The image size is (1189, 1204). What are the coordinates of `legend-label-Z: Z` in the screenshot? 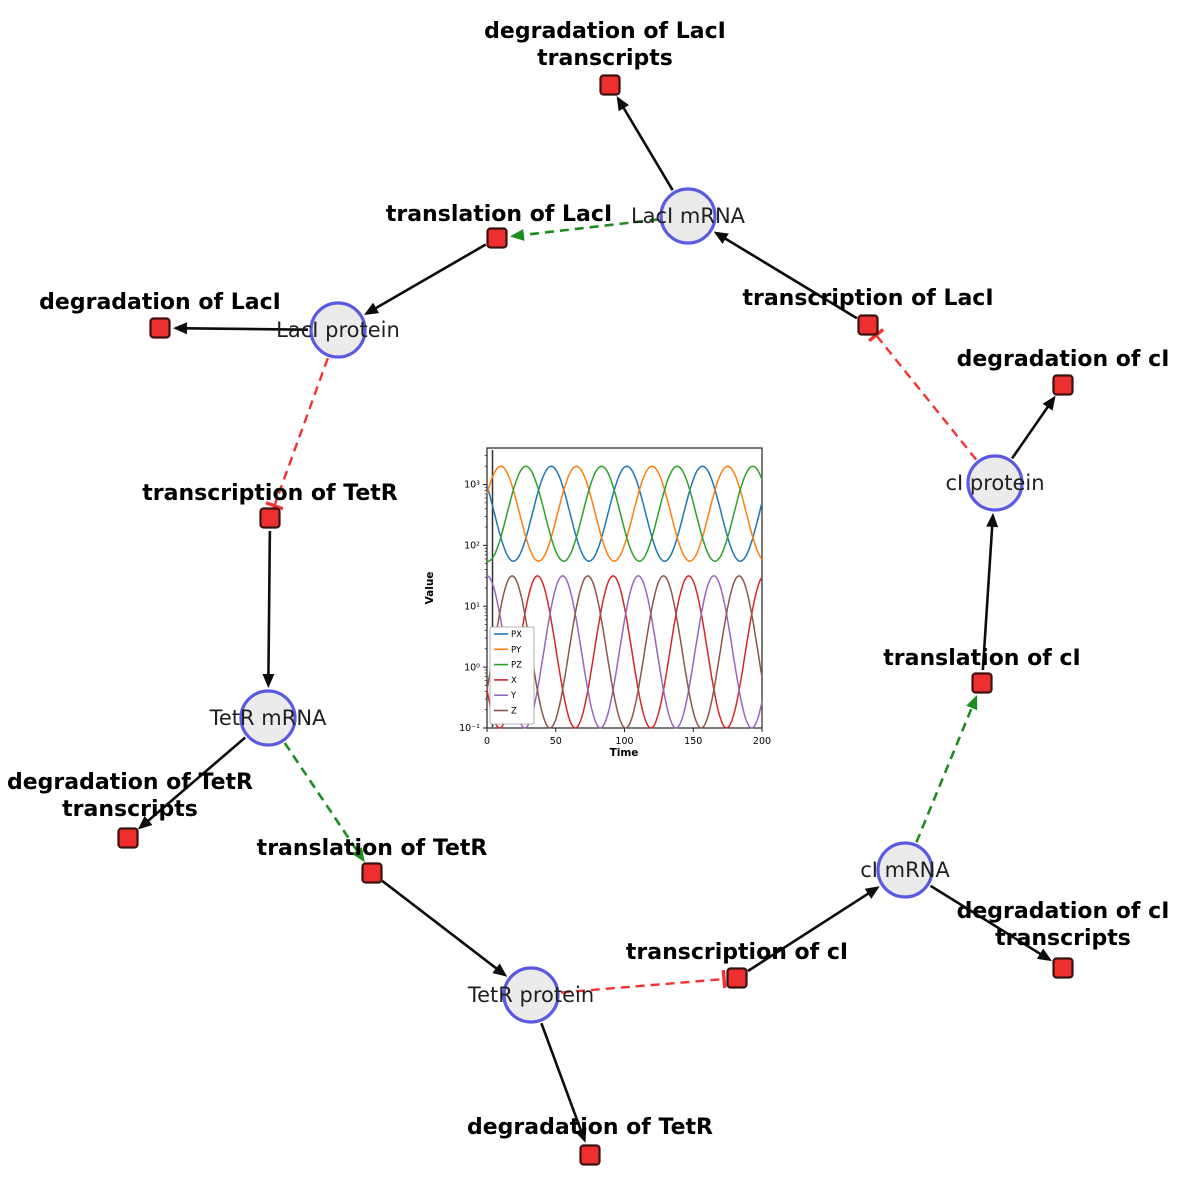 It's located at (514, 712).